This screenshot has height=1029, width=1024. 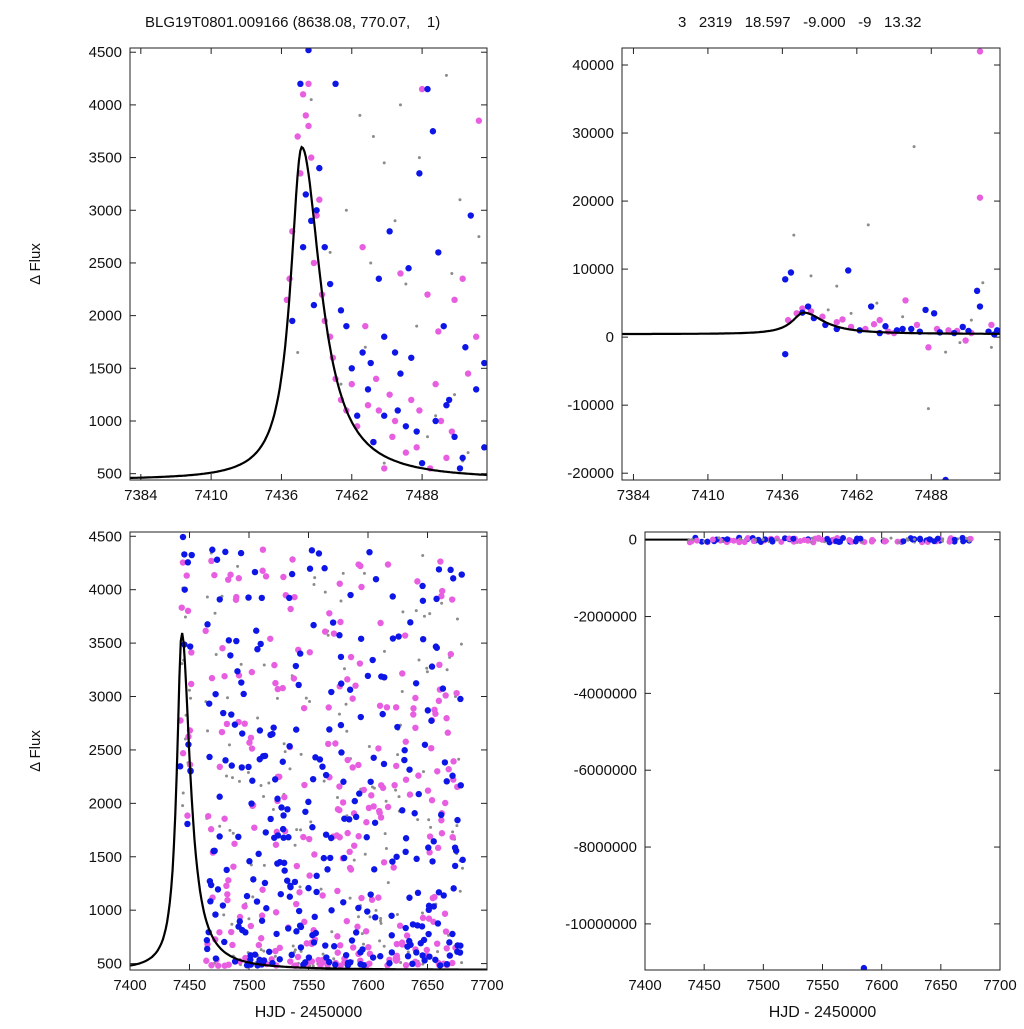 I want to click on data-point-outlier, so click(x=864, y=967).